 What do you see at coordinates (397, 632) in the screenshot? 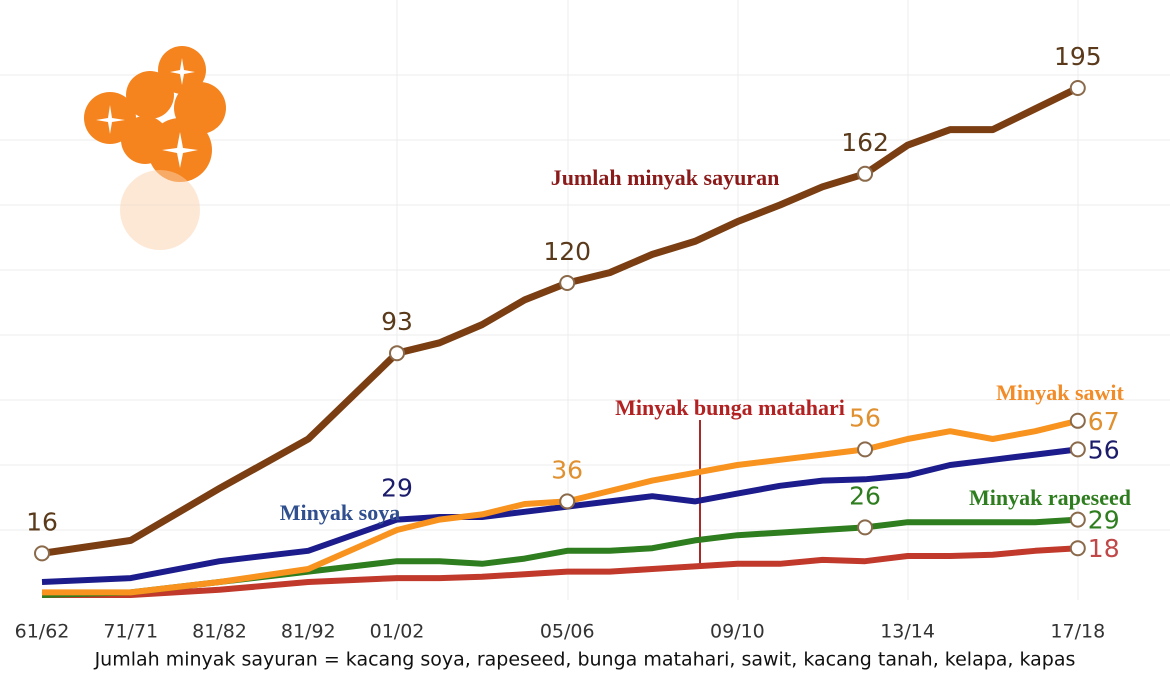
I see `x-tick-label: 01/02` at bounding box center [397, 632].